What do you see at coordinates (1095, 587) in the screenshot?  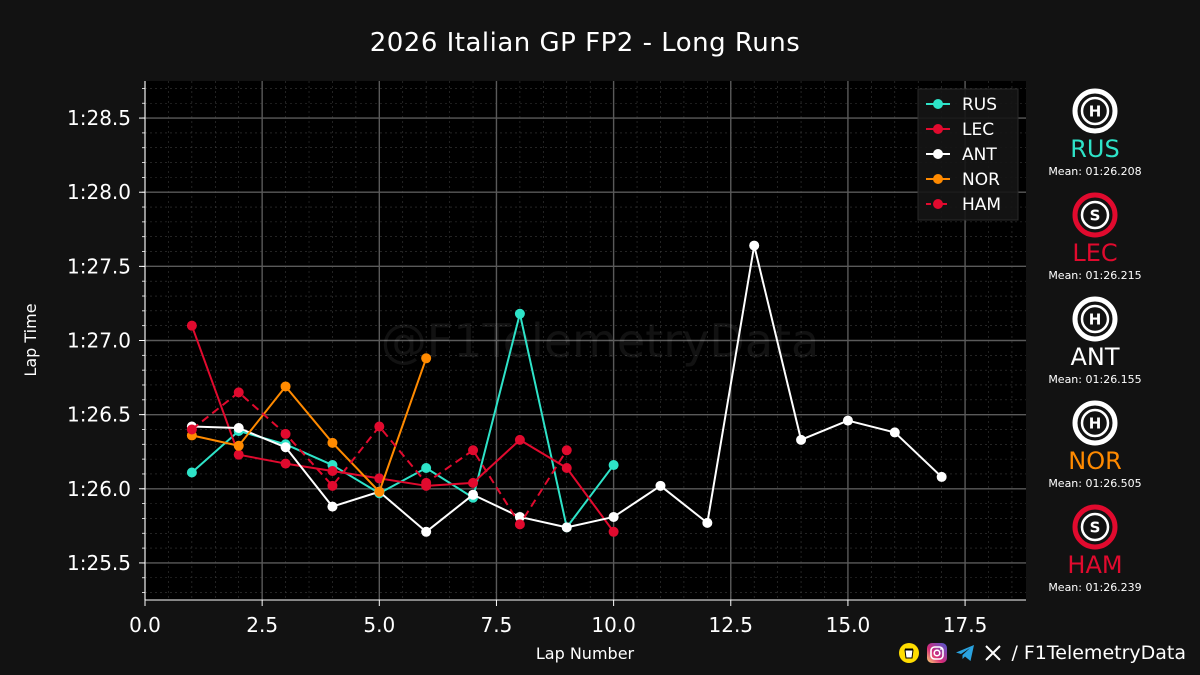 I see `driver-mean: Mean: 01:26.239` at bounding box center [1095, 587].